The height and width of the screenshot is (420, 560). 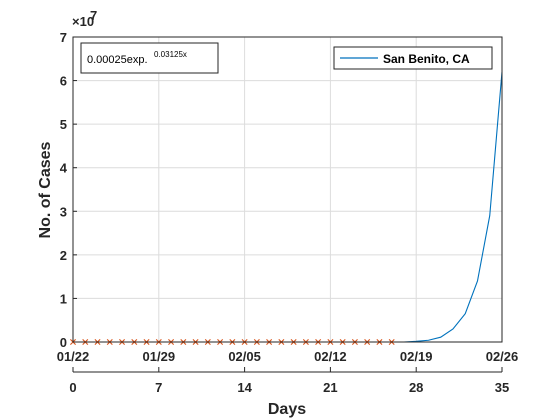 I want to click on y-tick-label: 1, so click(x=63, y=298).